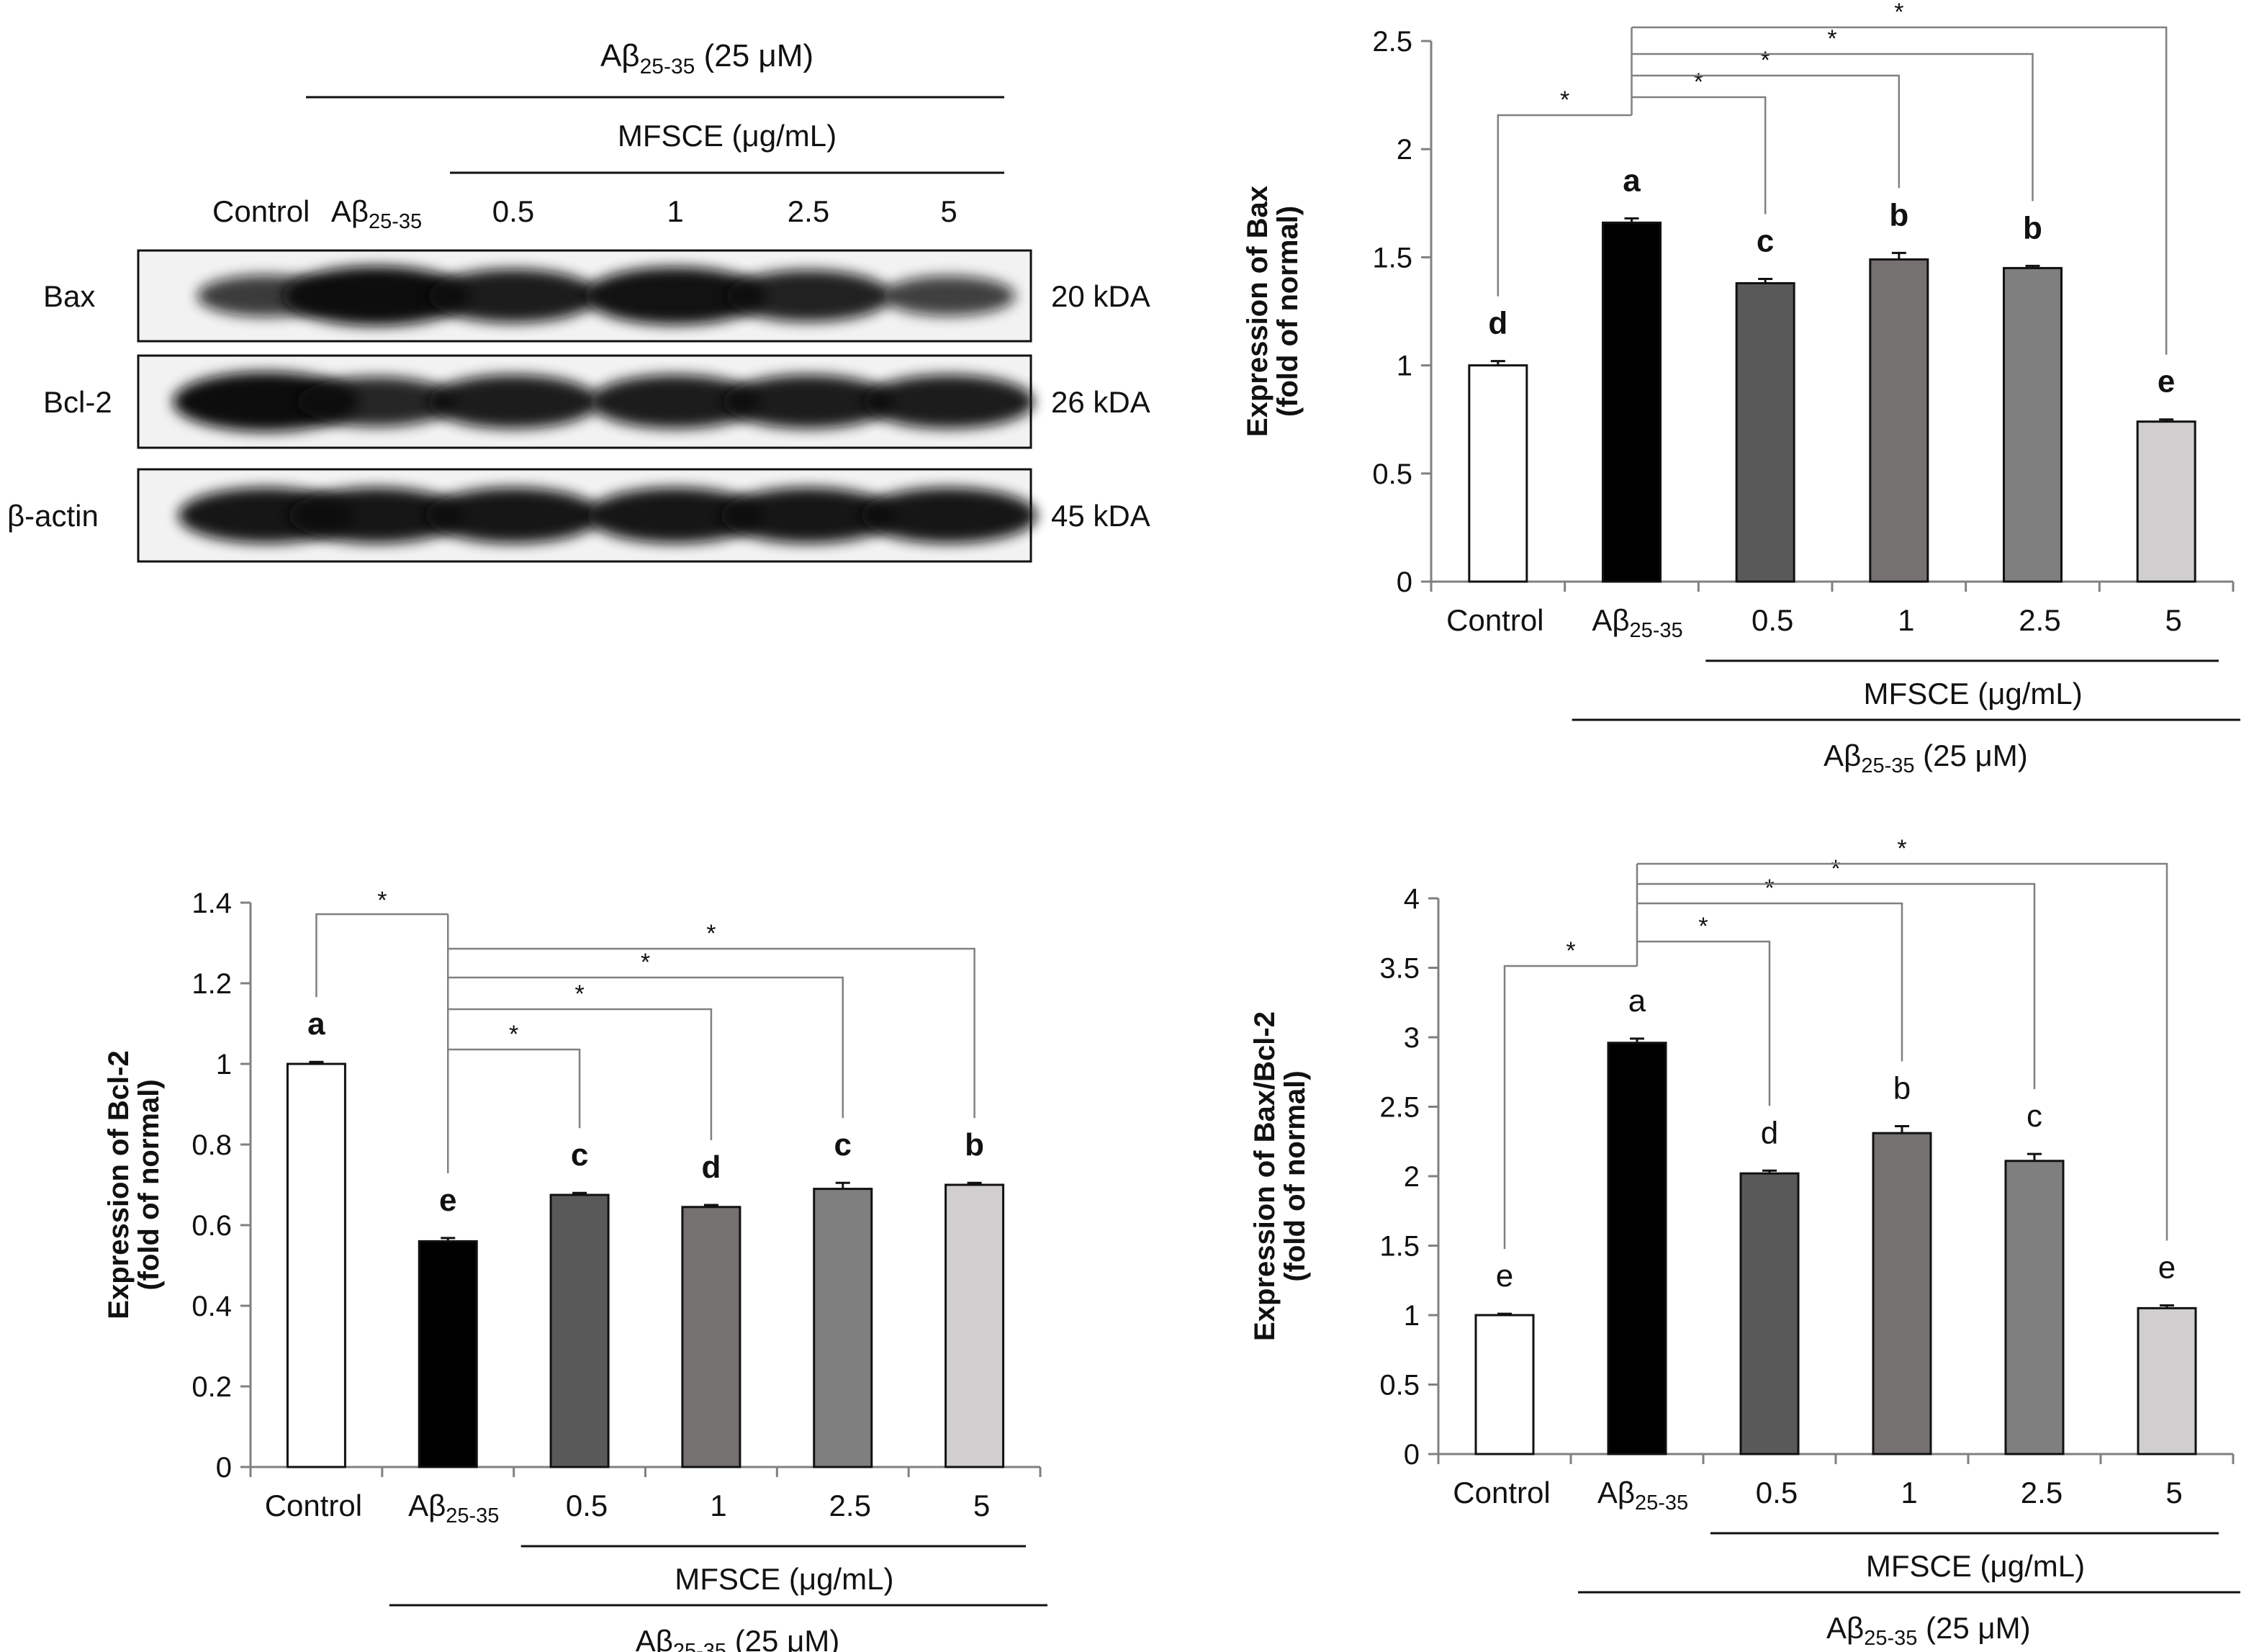 The height and width of the screenshot is (1652, 2254). What do you see at coordinates (1412, 899) in the screenshot?
I see `y-tick-label: 4` at bounding box center [1412, 899].